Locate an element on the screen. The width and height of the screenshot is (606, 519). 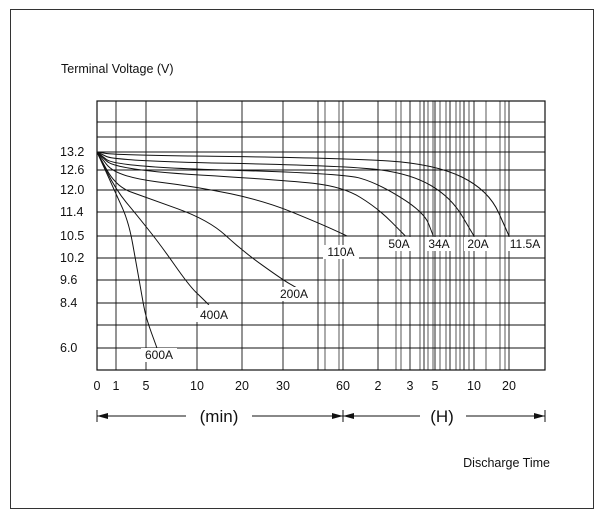
series-label: 20A is located at coordinates (477, 244).